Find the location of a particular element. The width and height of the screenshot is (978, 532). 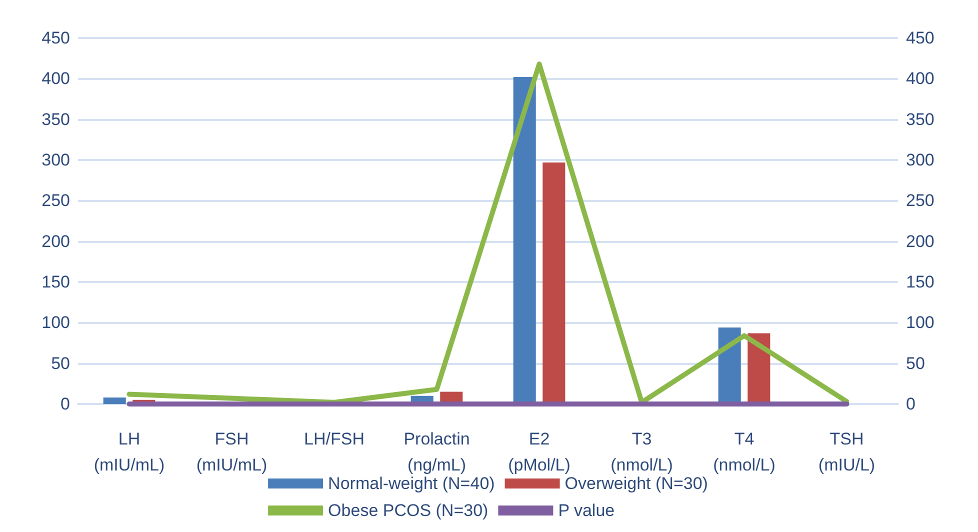

x-tick-label: LH (mIU/mL) is located at coordinates (129, 452).